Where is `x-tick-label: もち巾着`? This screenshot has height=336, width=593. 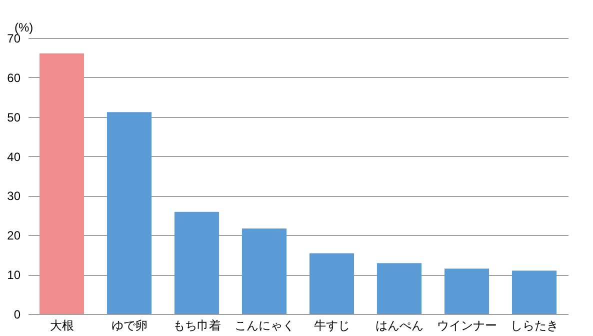 x-tick-label: もち巾着 is located at coordinates (196, 325).